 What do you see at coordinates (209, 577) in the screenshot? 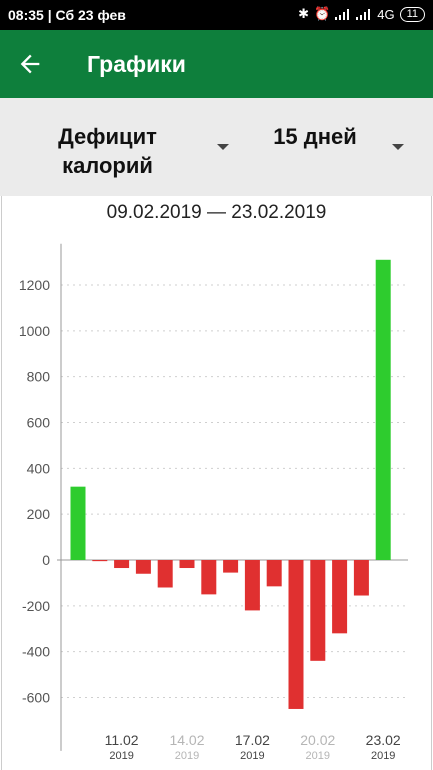
I see `bar-15.02` at bounding box center [209, 577].